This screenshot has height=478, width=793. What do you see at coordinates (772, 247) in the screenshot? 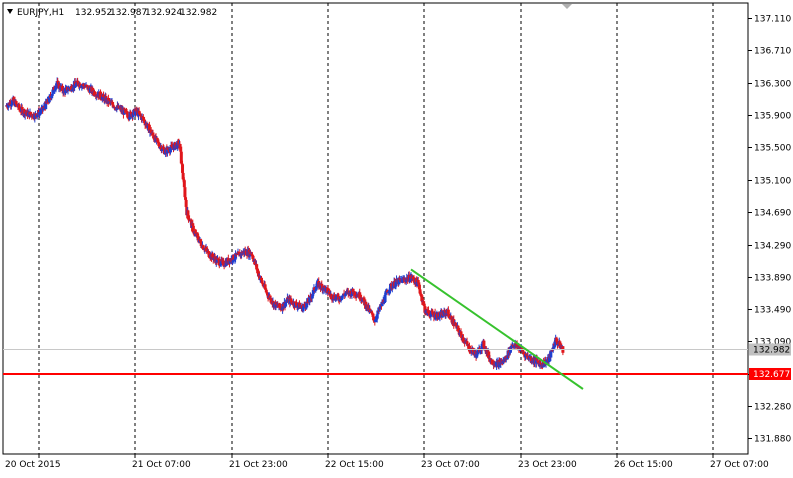
I see `y-tick-label: 134.290` at bounding box center [772, 247].